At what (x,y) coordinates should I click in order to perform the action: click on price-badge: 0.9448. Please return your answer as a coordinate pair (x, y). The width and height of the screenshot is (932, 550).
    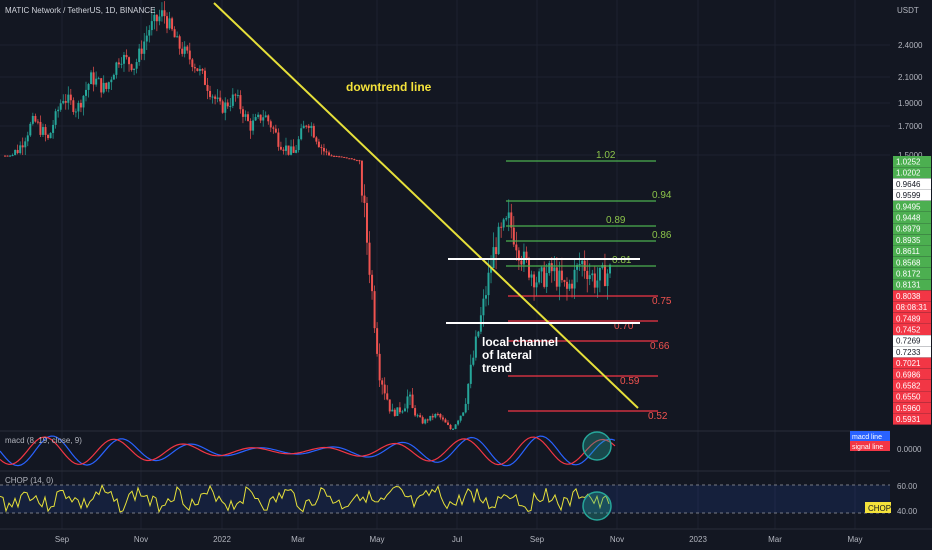
    Looking at the image, I should click on (912, 217).